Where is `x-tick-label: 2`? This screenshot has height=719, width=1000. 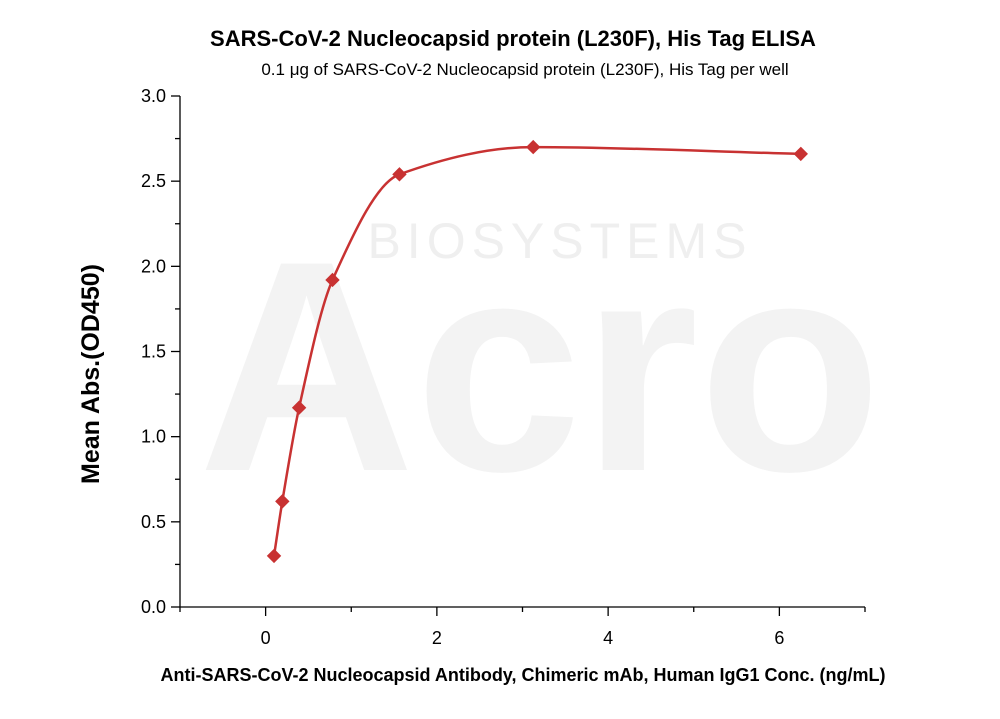
x-tick-label: 2 is located at coordinates (437, 638).